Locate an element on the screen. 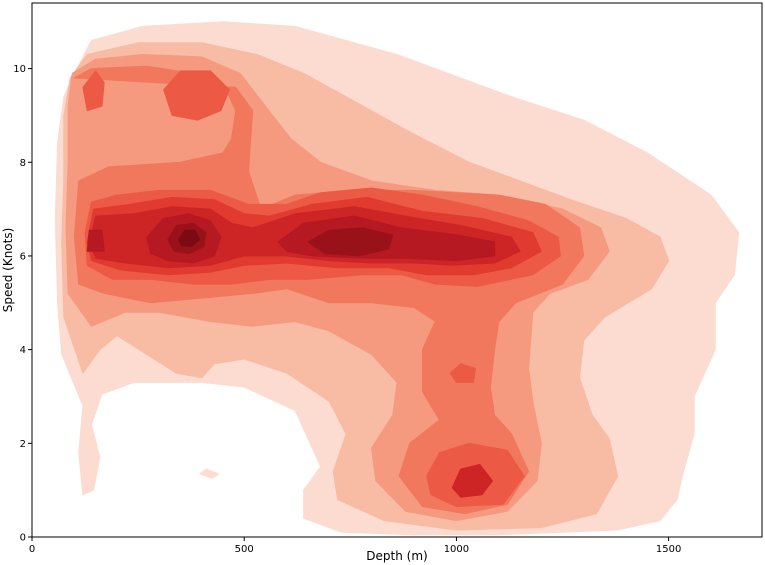  y-tick-label: 6 is located at coordinates (23, 256).